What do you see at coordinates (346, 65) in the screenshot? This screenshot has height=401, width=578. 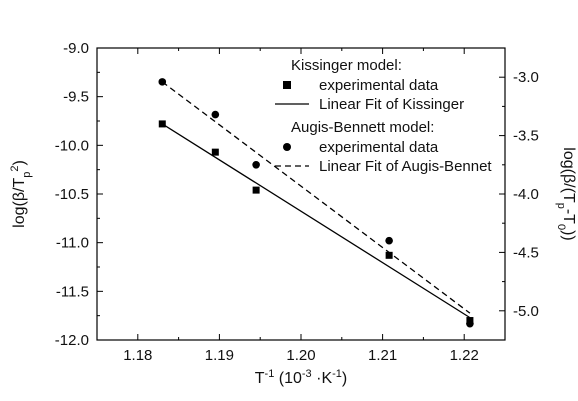 I see `legend-group-title-kissinger: Kissinger model:` at bounding box center [346, 65].